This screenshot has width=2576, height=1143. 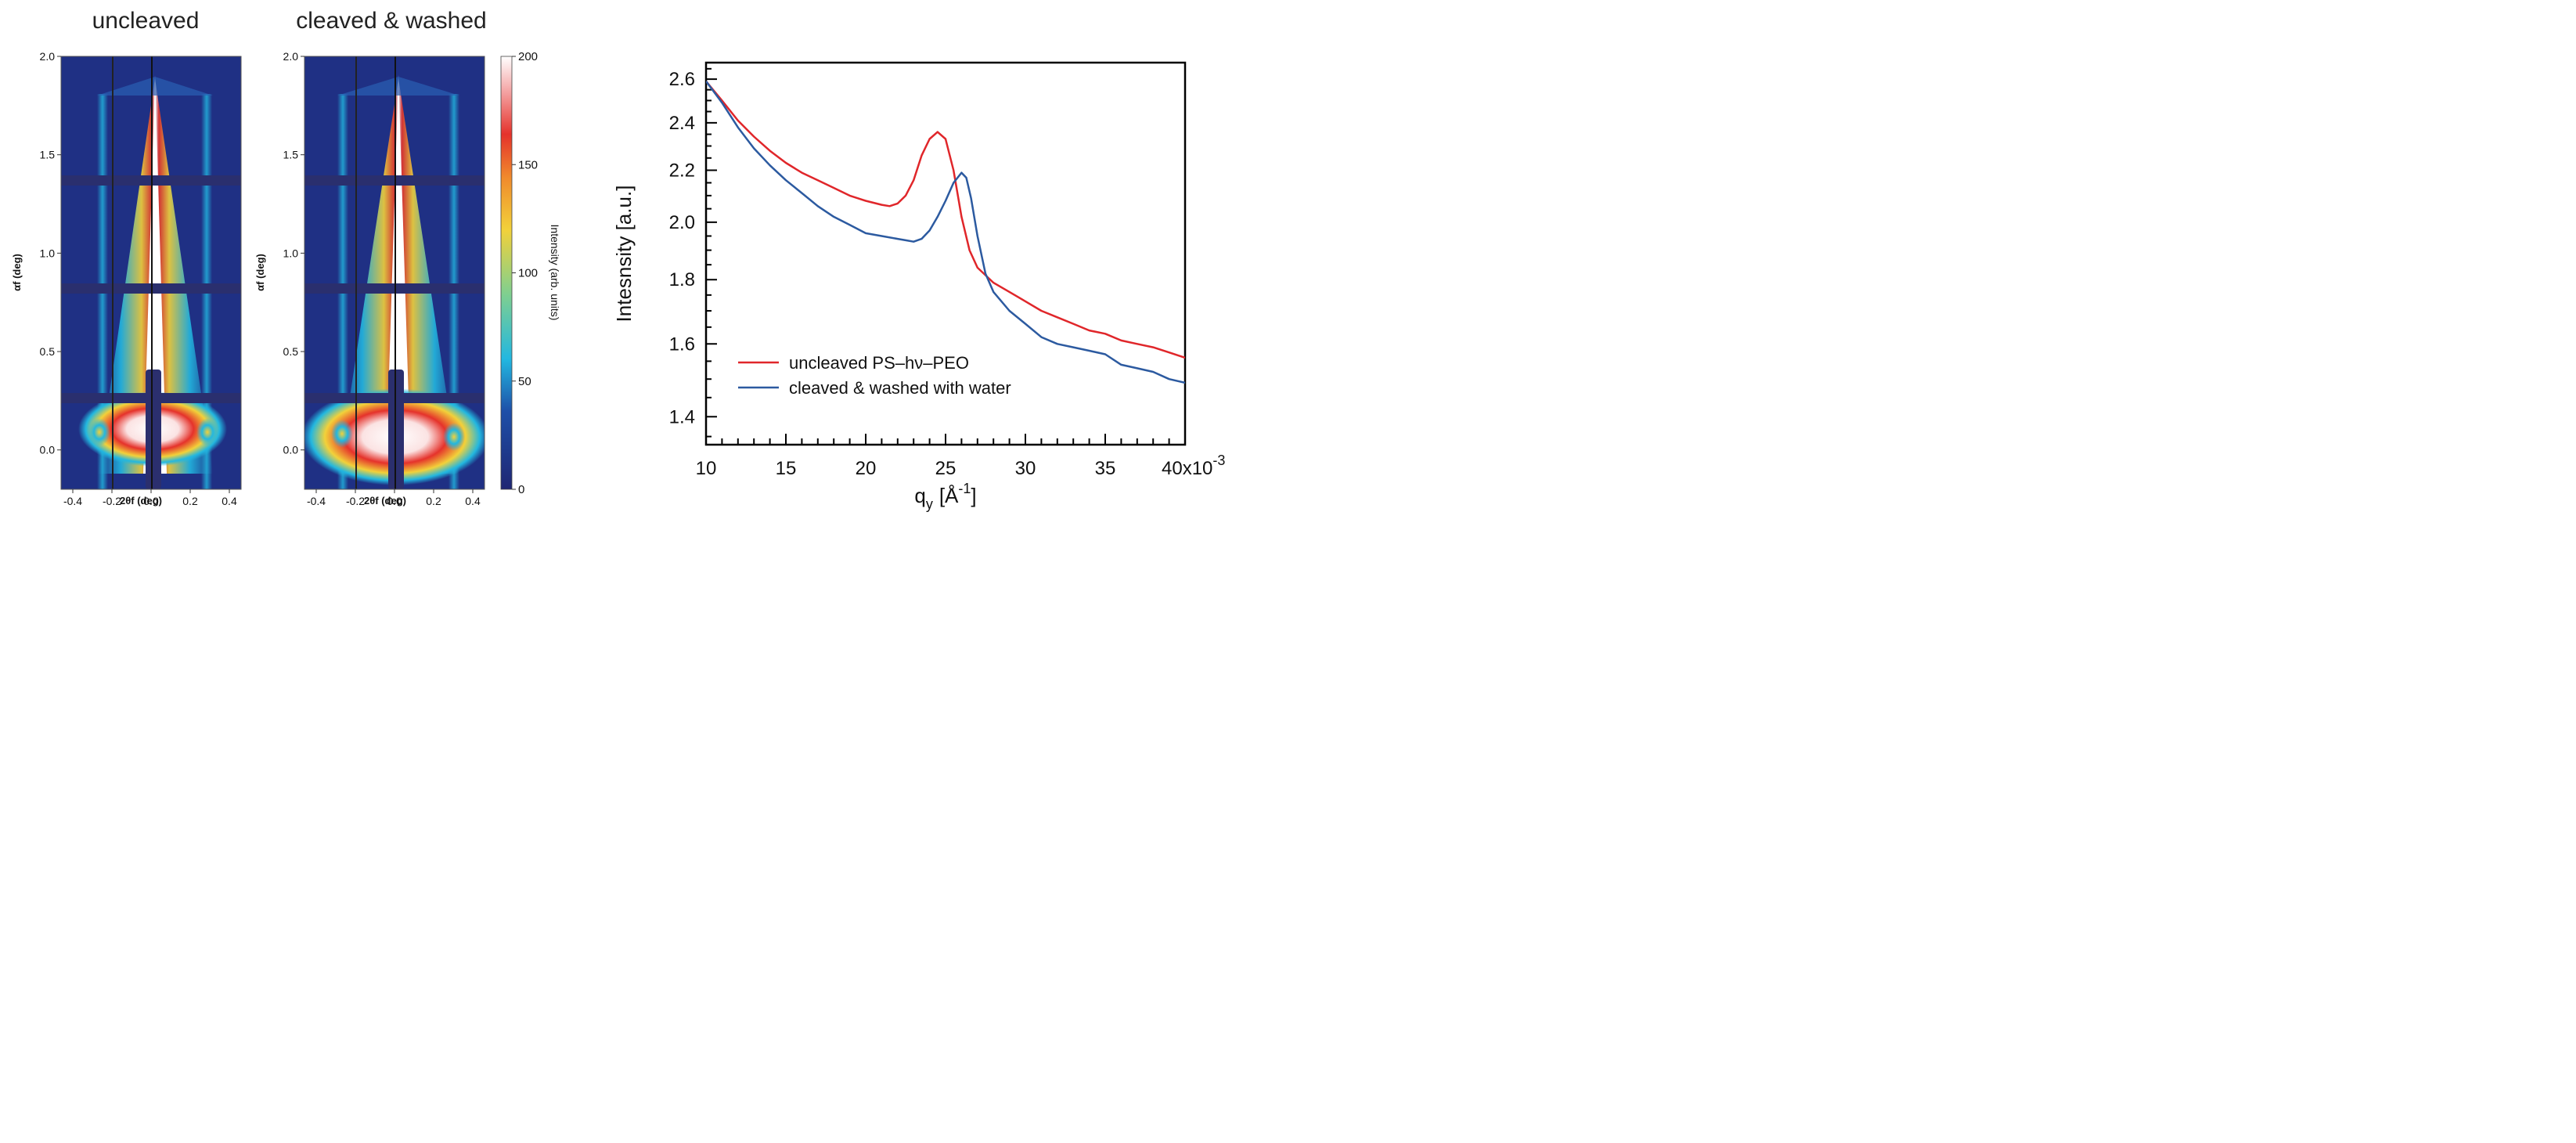 I want to click on cleaved-xlabel: 2θf (deg), so click(x=385, y=501).